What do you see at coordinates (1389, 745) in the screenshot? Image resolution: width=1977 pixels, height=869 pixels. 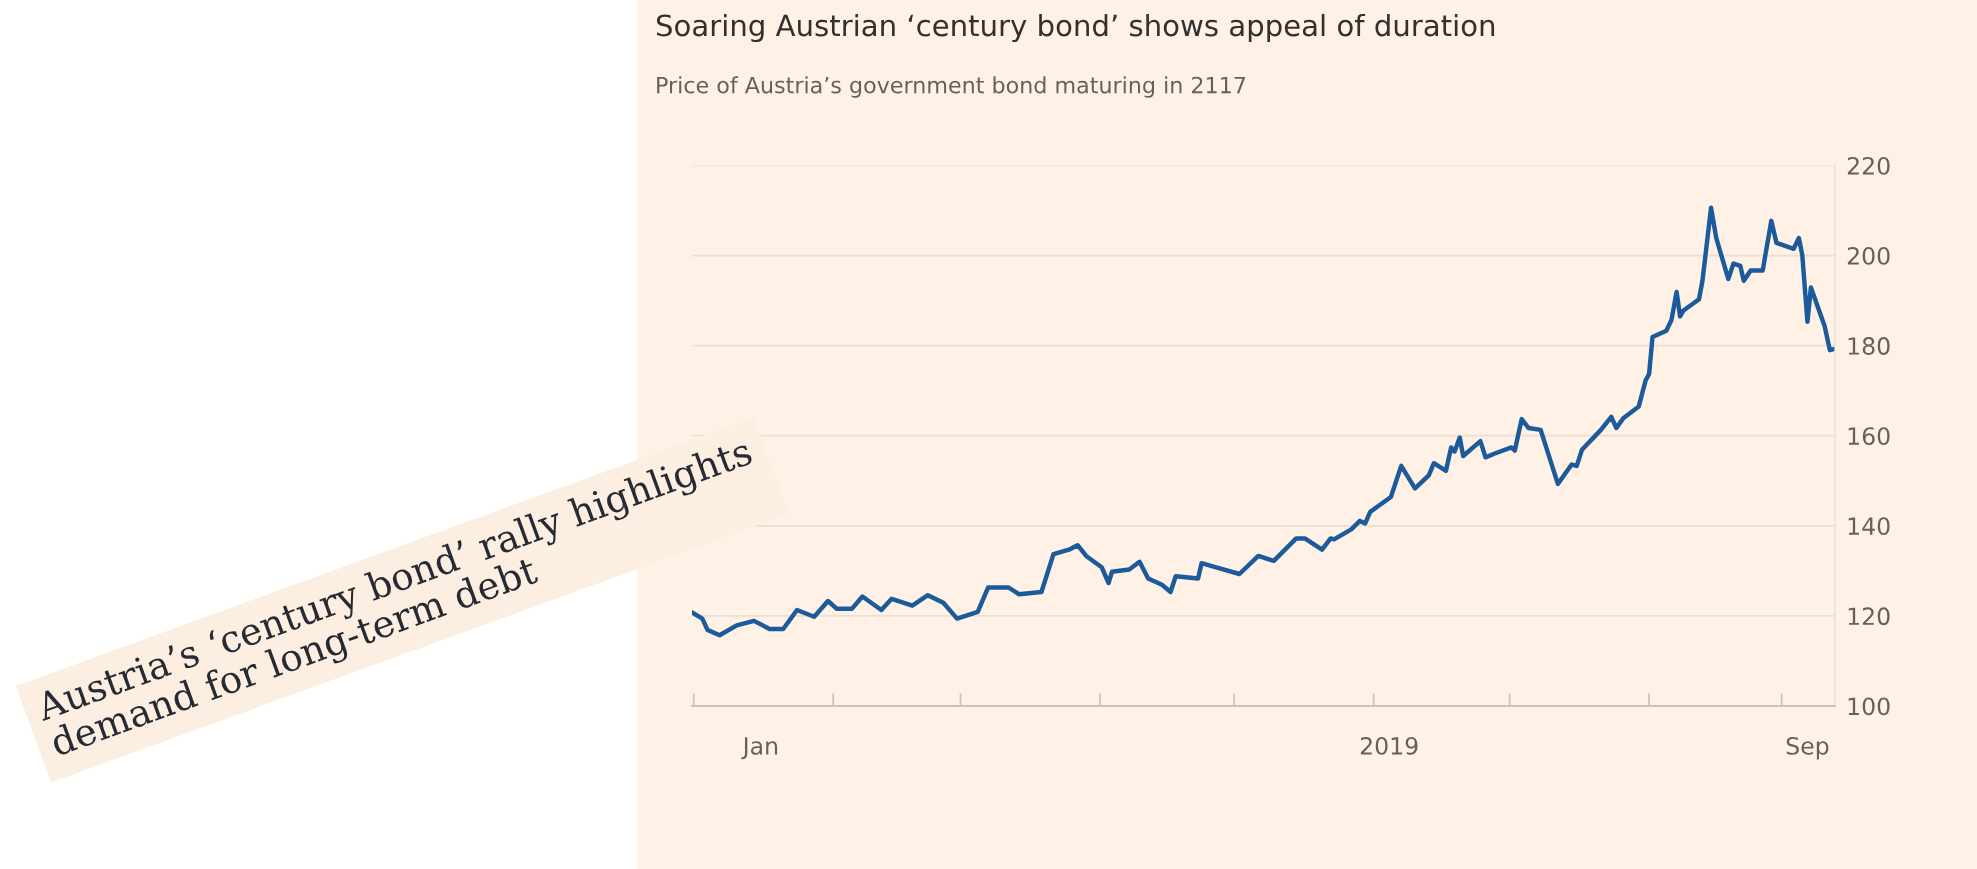 I see `x-tick-label: 2019` at bounding box center [1389, 745].